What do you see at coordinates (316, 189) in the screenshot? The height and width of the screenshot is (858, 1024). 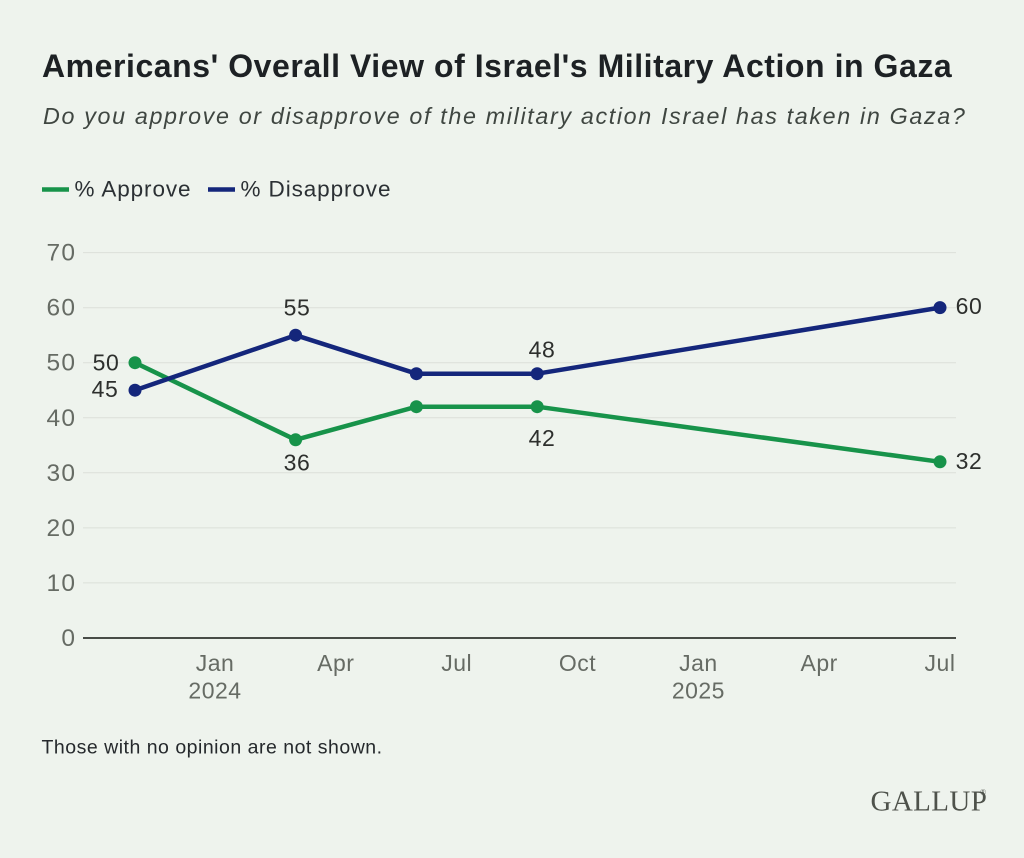 I see `svg-text: % Disapprove` at bounding box center [316, 189].